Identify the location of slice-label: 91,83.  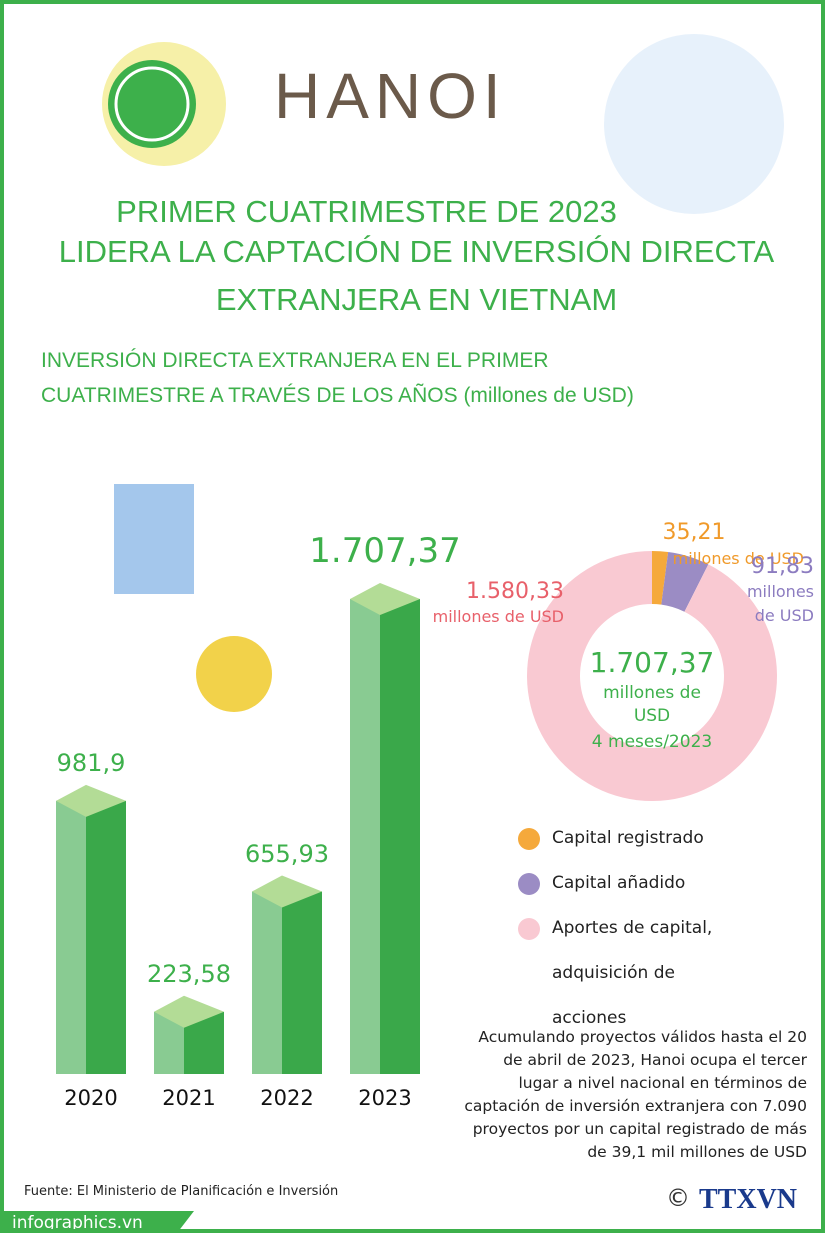
(782, 566).